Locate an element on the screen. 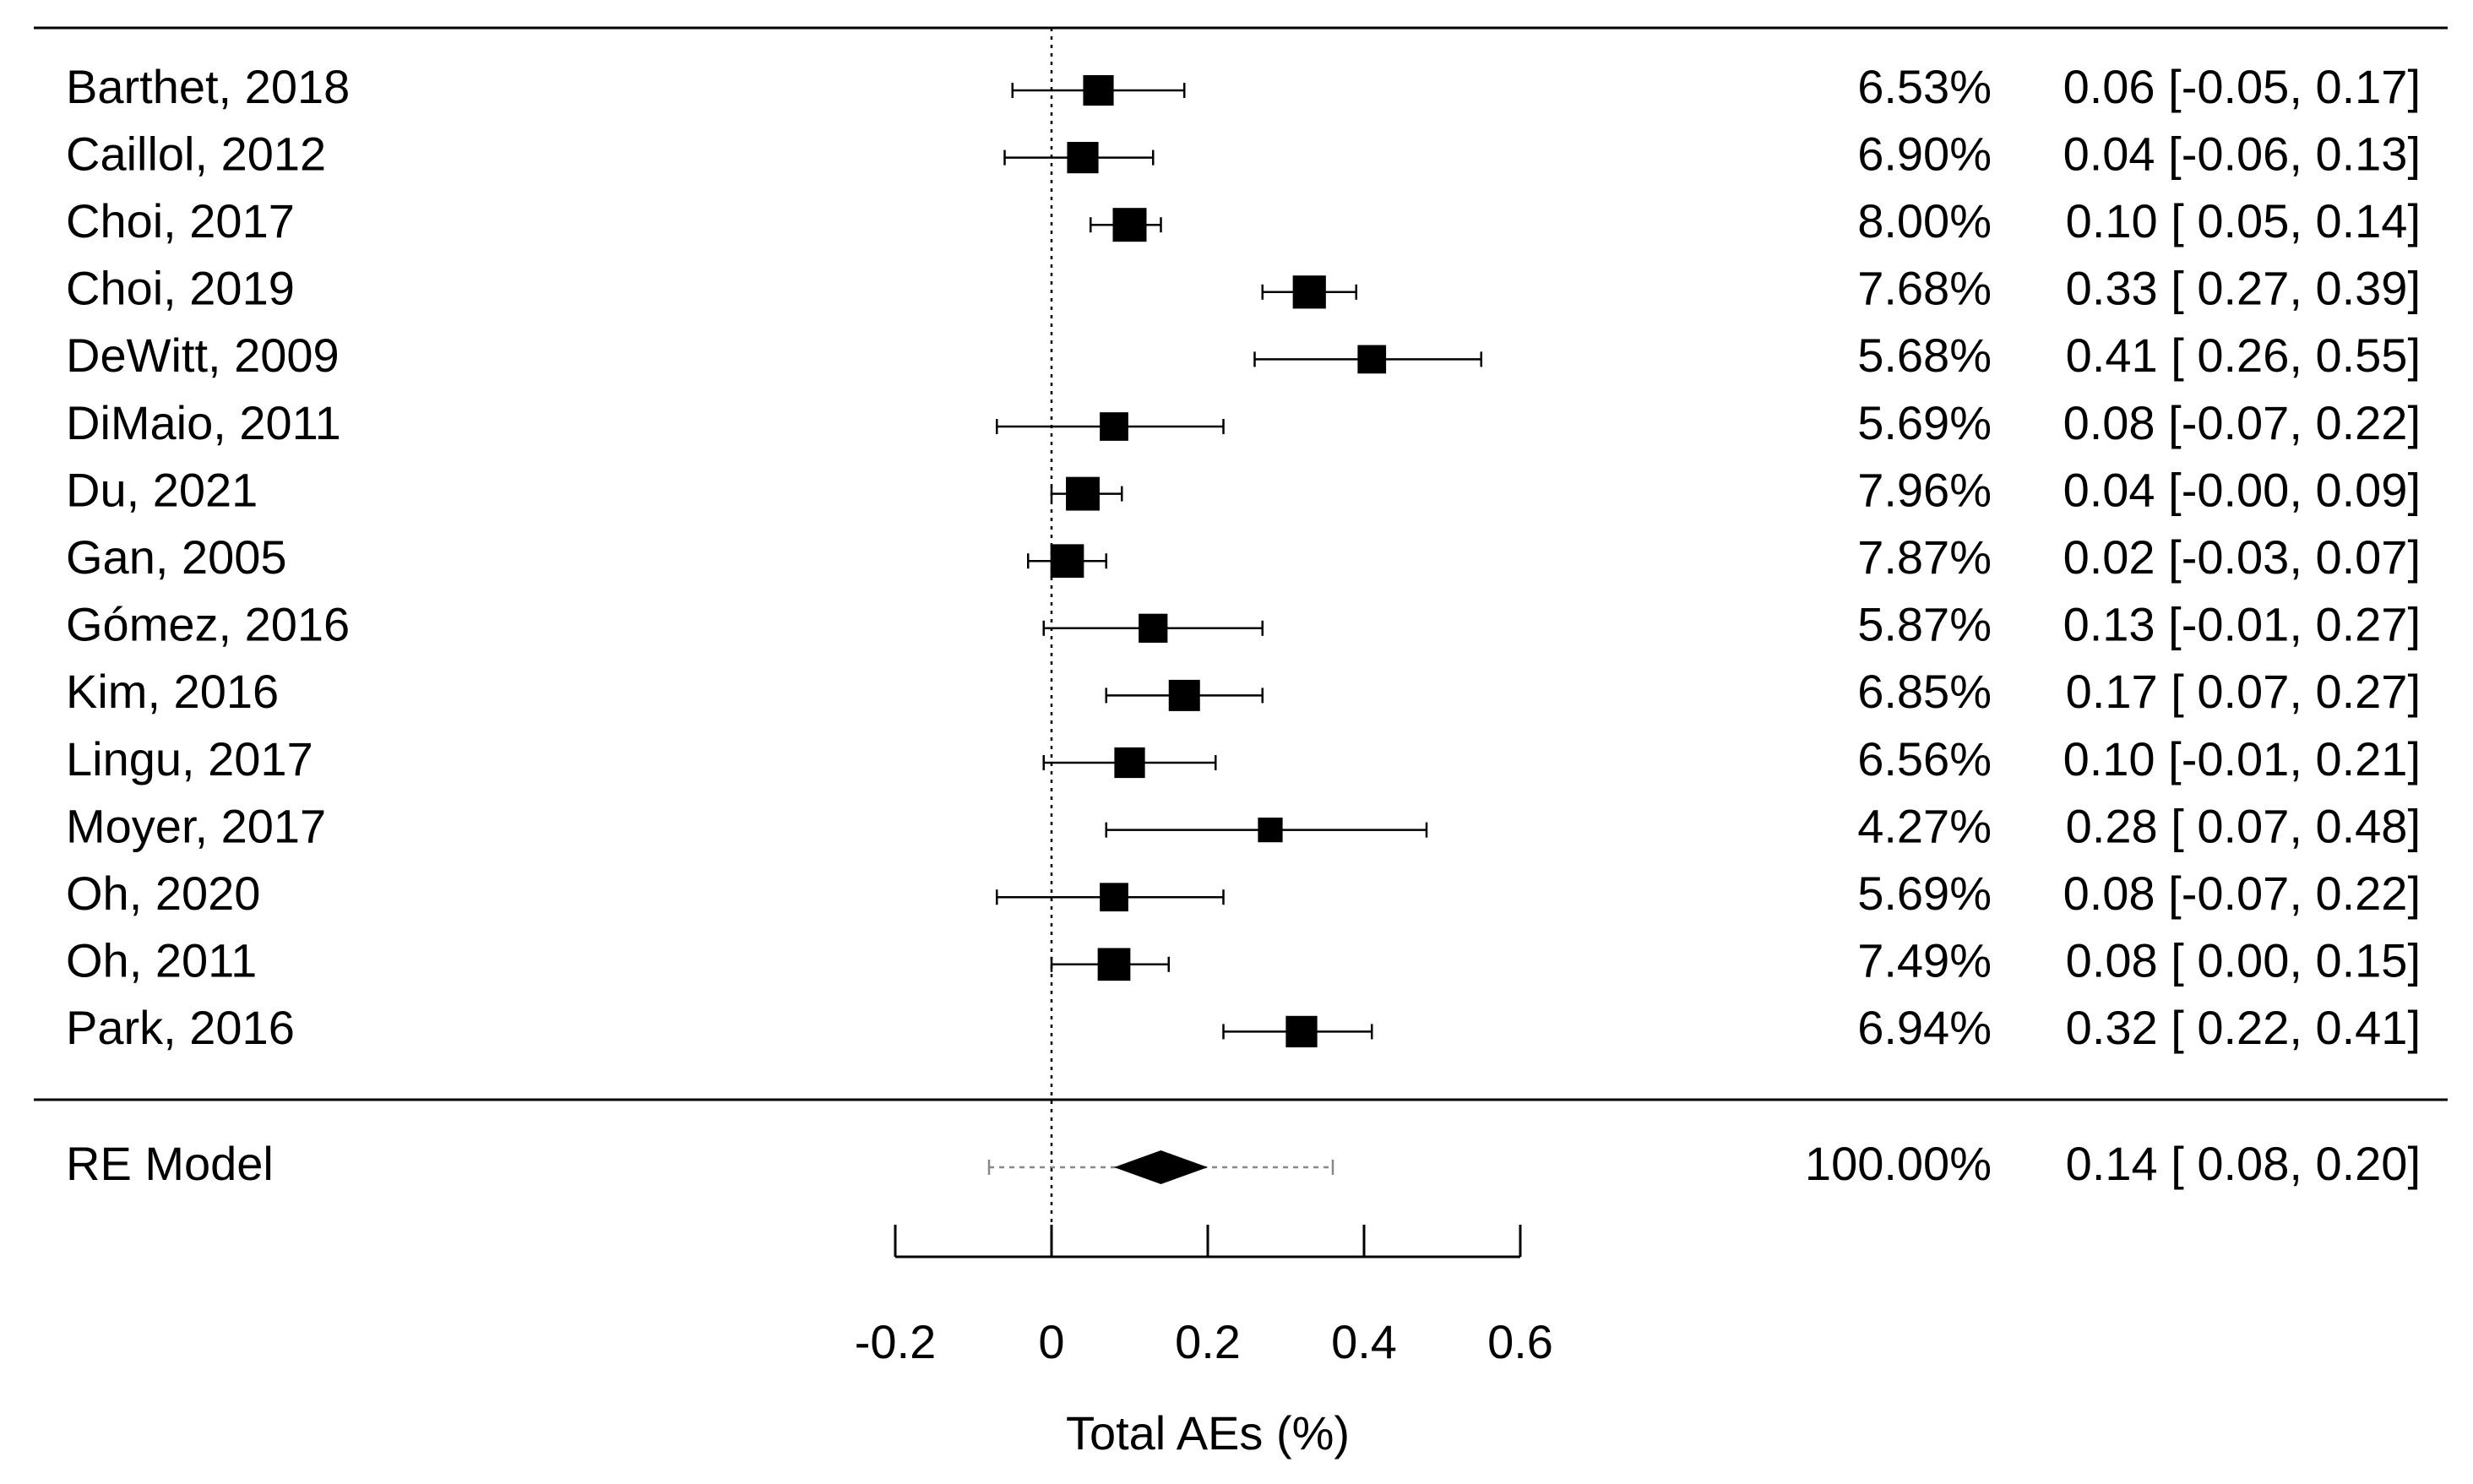 This screenshot has height=1484, width=2473. weight-label: 6.90% is located at coordinates (1925, 153).